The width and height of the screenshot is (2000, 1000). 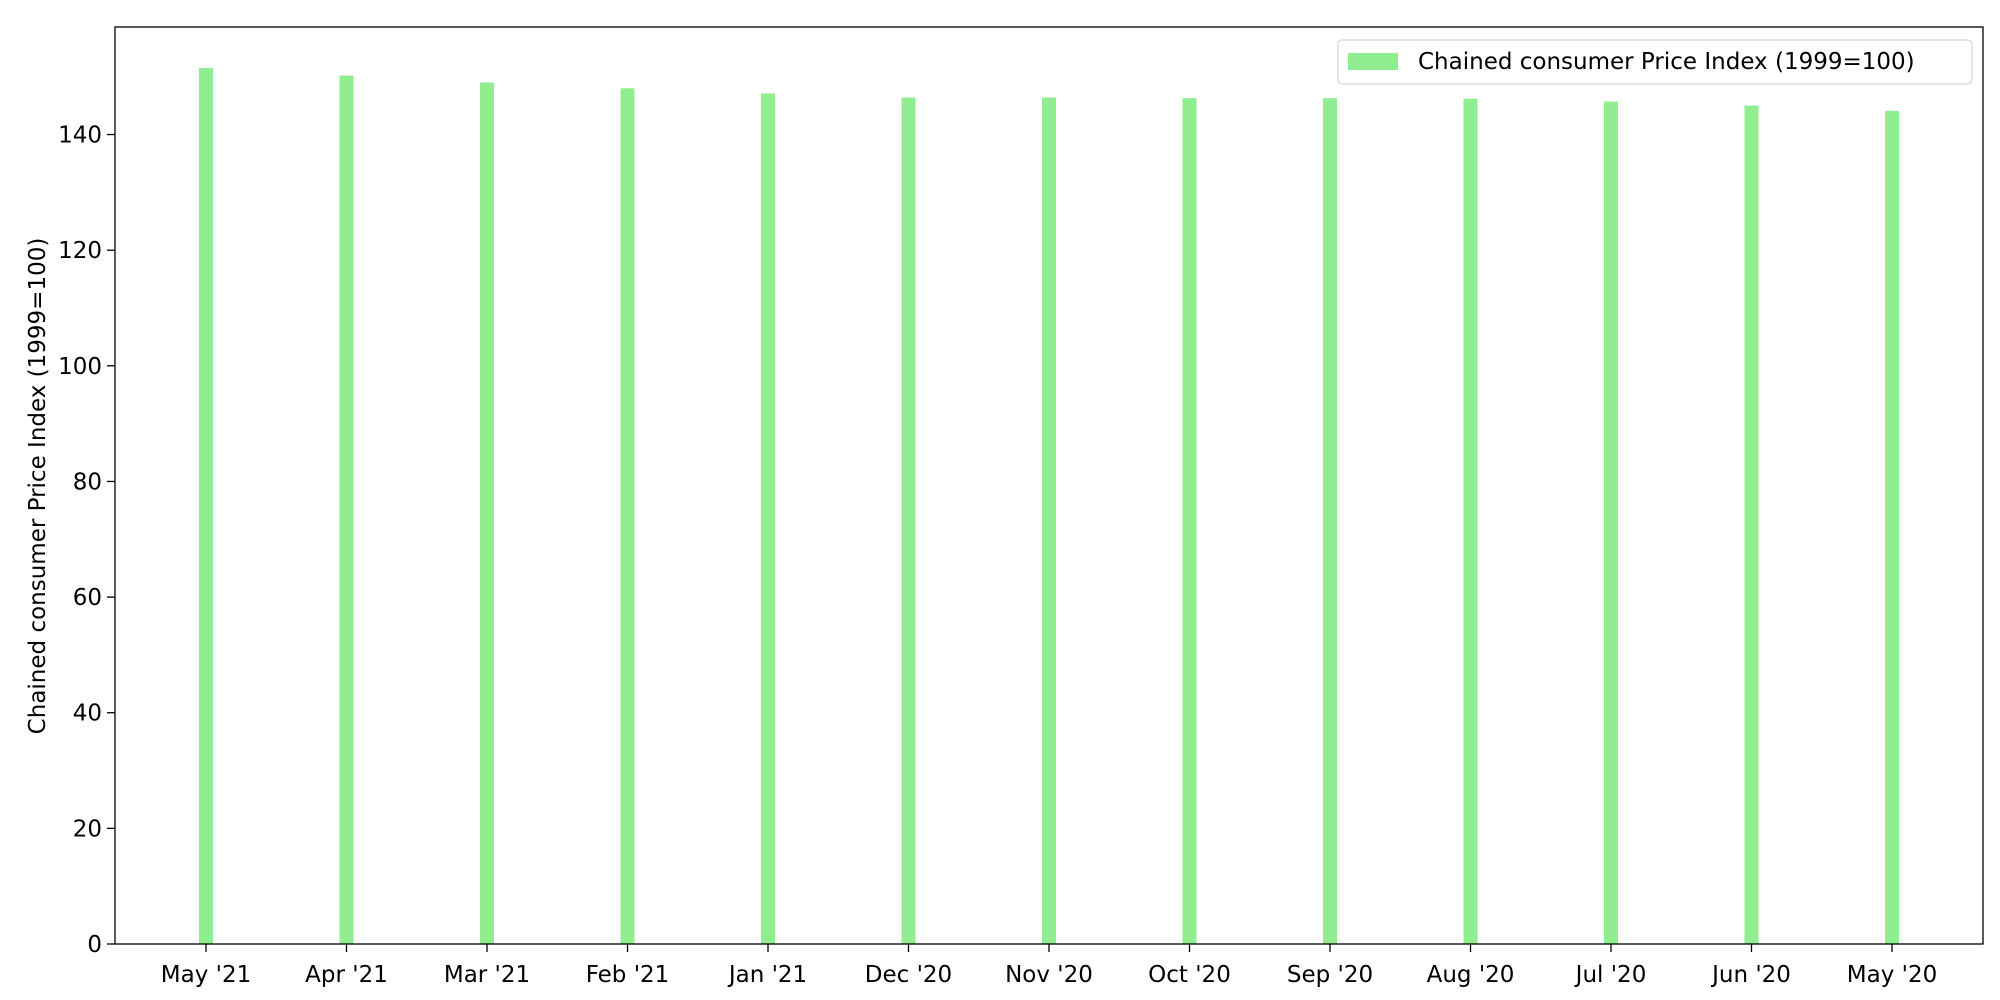 What do you see at coordinates (80, 367) in the screenshot?
I see `y-tick-label: 100` at bounding box center [80, 367].